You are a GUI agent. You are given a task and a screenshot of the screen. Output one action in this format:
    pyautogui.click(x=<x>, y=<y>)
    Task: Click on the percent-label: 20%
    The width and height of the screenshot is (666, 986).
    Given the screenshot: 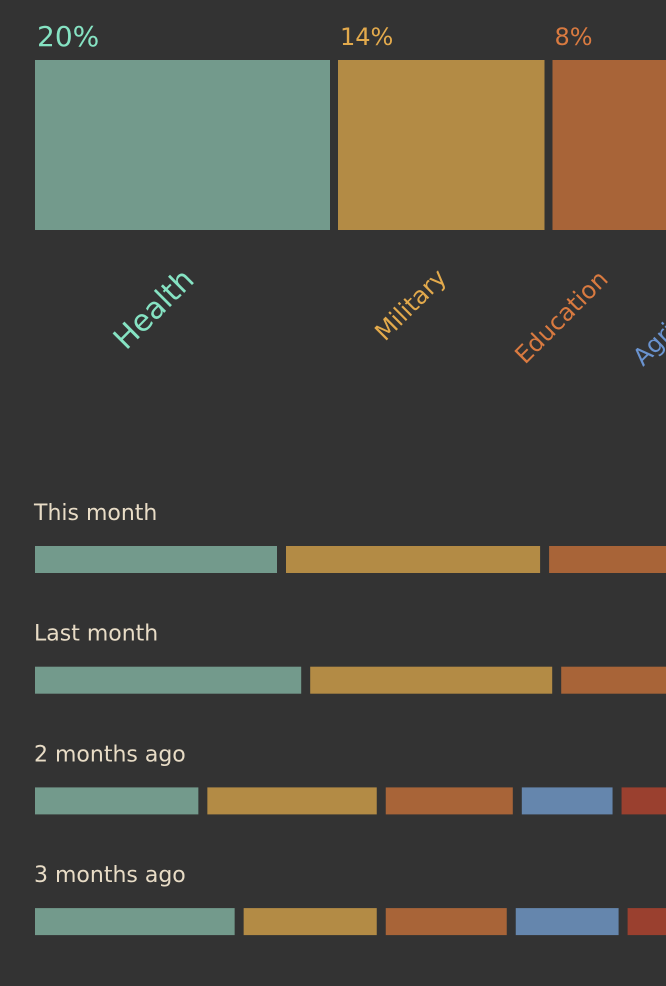 What is the action you would take?
    pyautogui.click(x=68, y=36)
    